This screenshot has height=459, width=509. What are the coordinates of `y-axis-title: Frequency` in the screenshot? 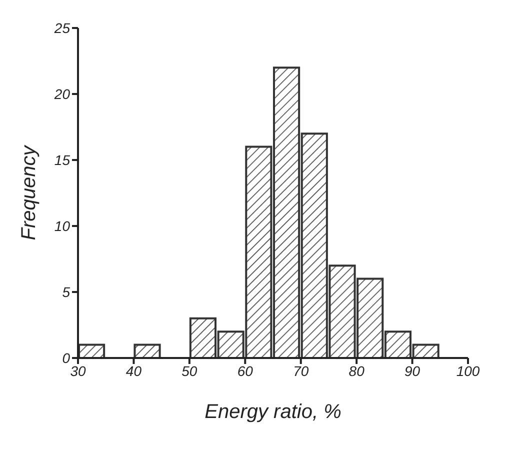 It's located at (29, 192).